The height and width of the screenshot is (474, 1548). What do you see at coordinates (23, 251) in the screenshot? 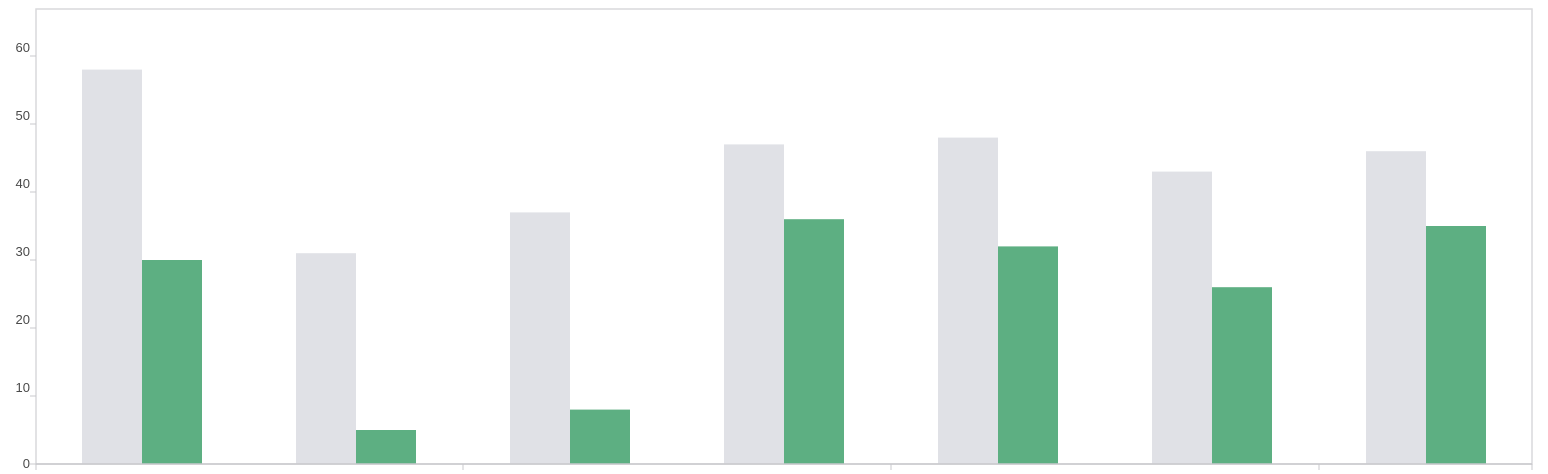
I see `y-tick-label: 30` at bounding box center [23, 251].